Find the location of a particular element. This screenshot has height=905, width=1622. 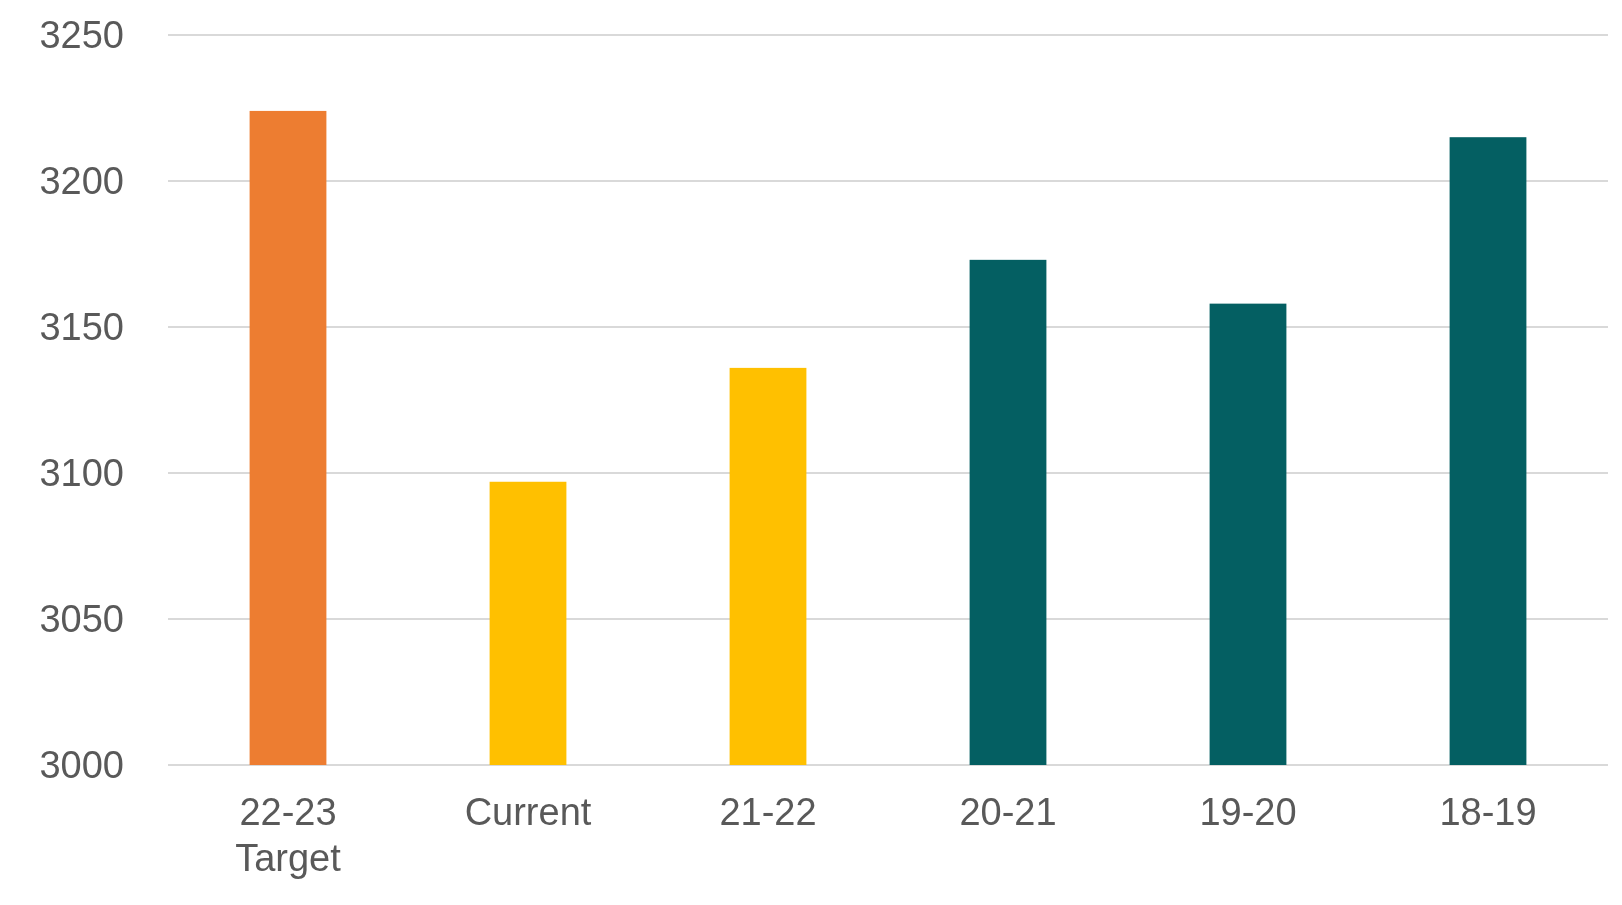

x-tick-label: 20-21 is located at coordinates (1008, 812).